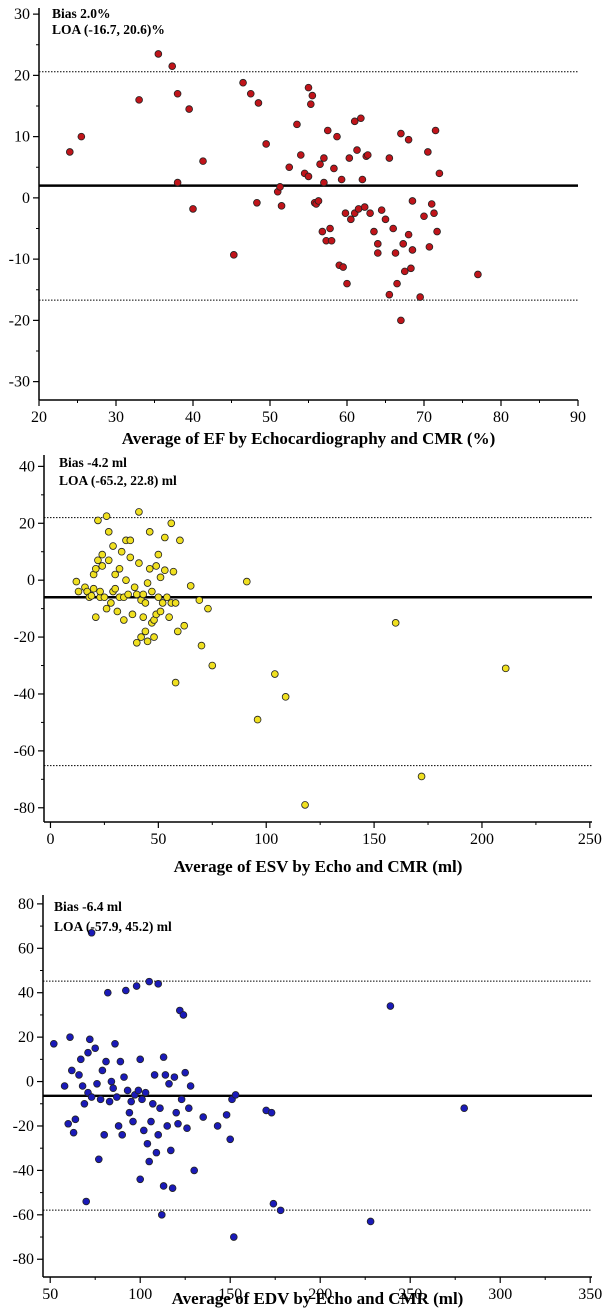  Describe the element at coordinates (482, 839) in the screenshot. I see `x-tick-label: 200` at that location.